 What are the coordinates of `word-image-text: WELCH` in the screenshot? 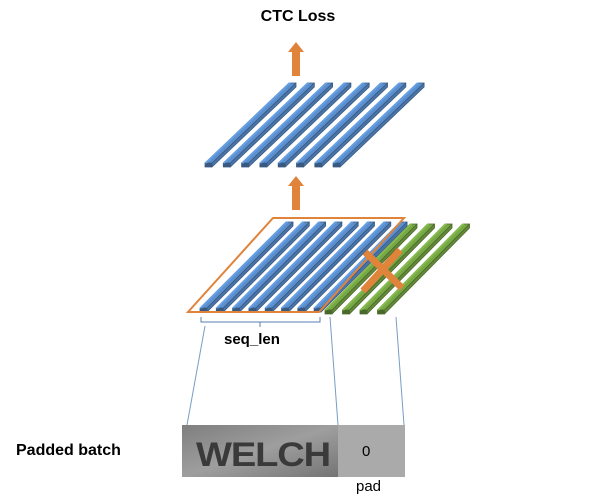 It's located at (263, 455).